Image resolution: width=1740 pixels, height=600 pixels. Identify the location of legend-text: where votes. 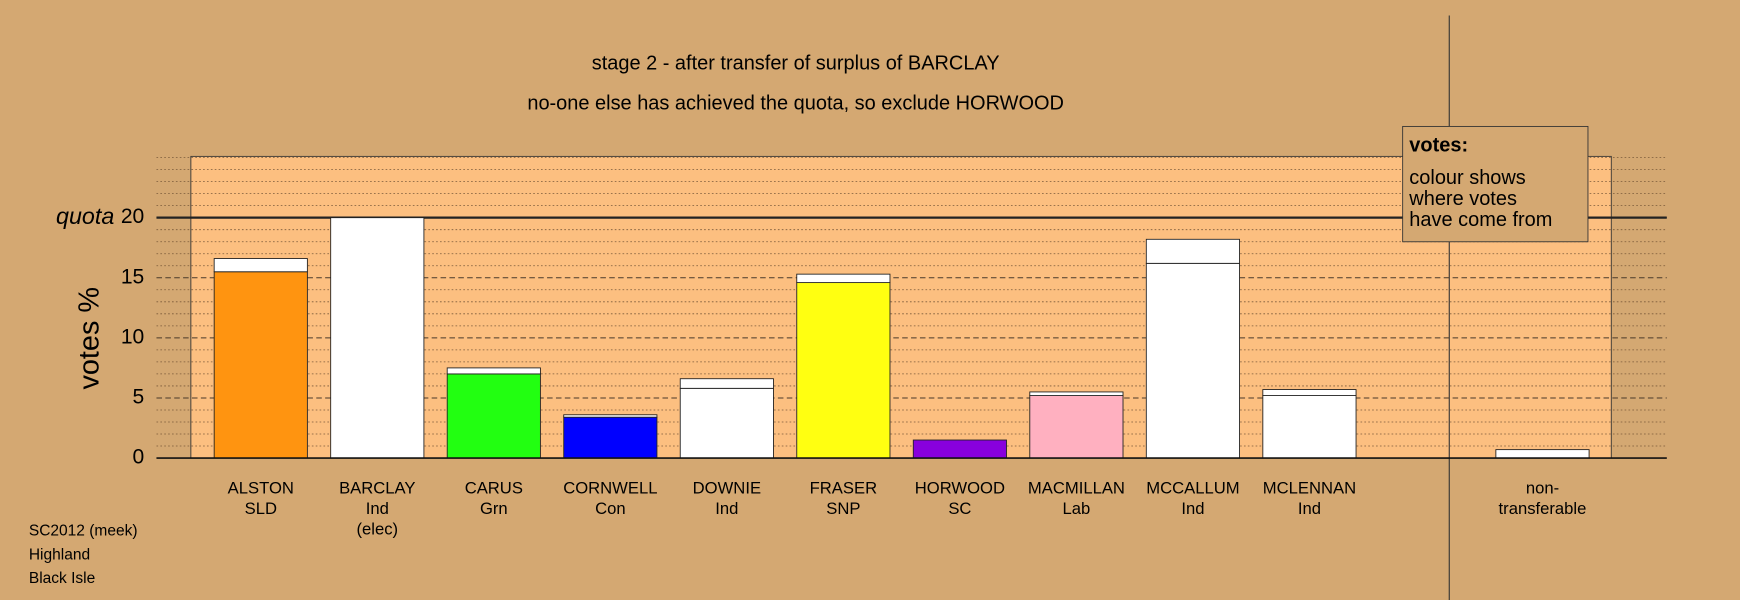
(1462, 199).